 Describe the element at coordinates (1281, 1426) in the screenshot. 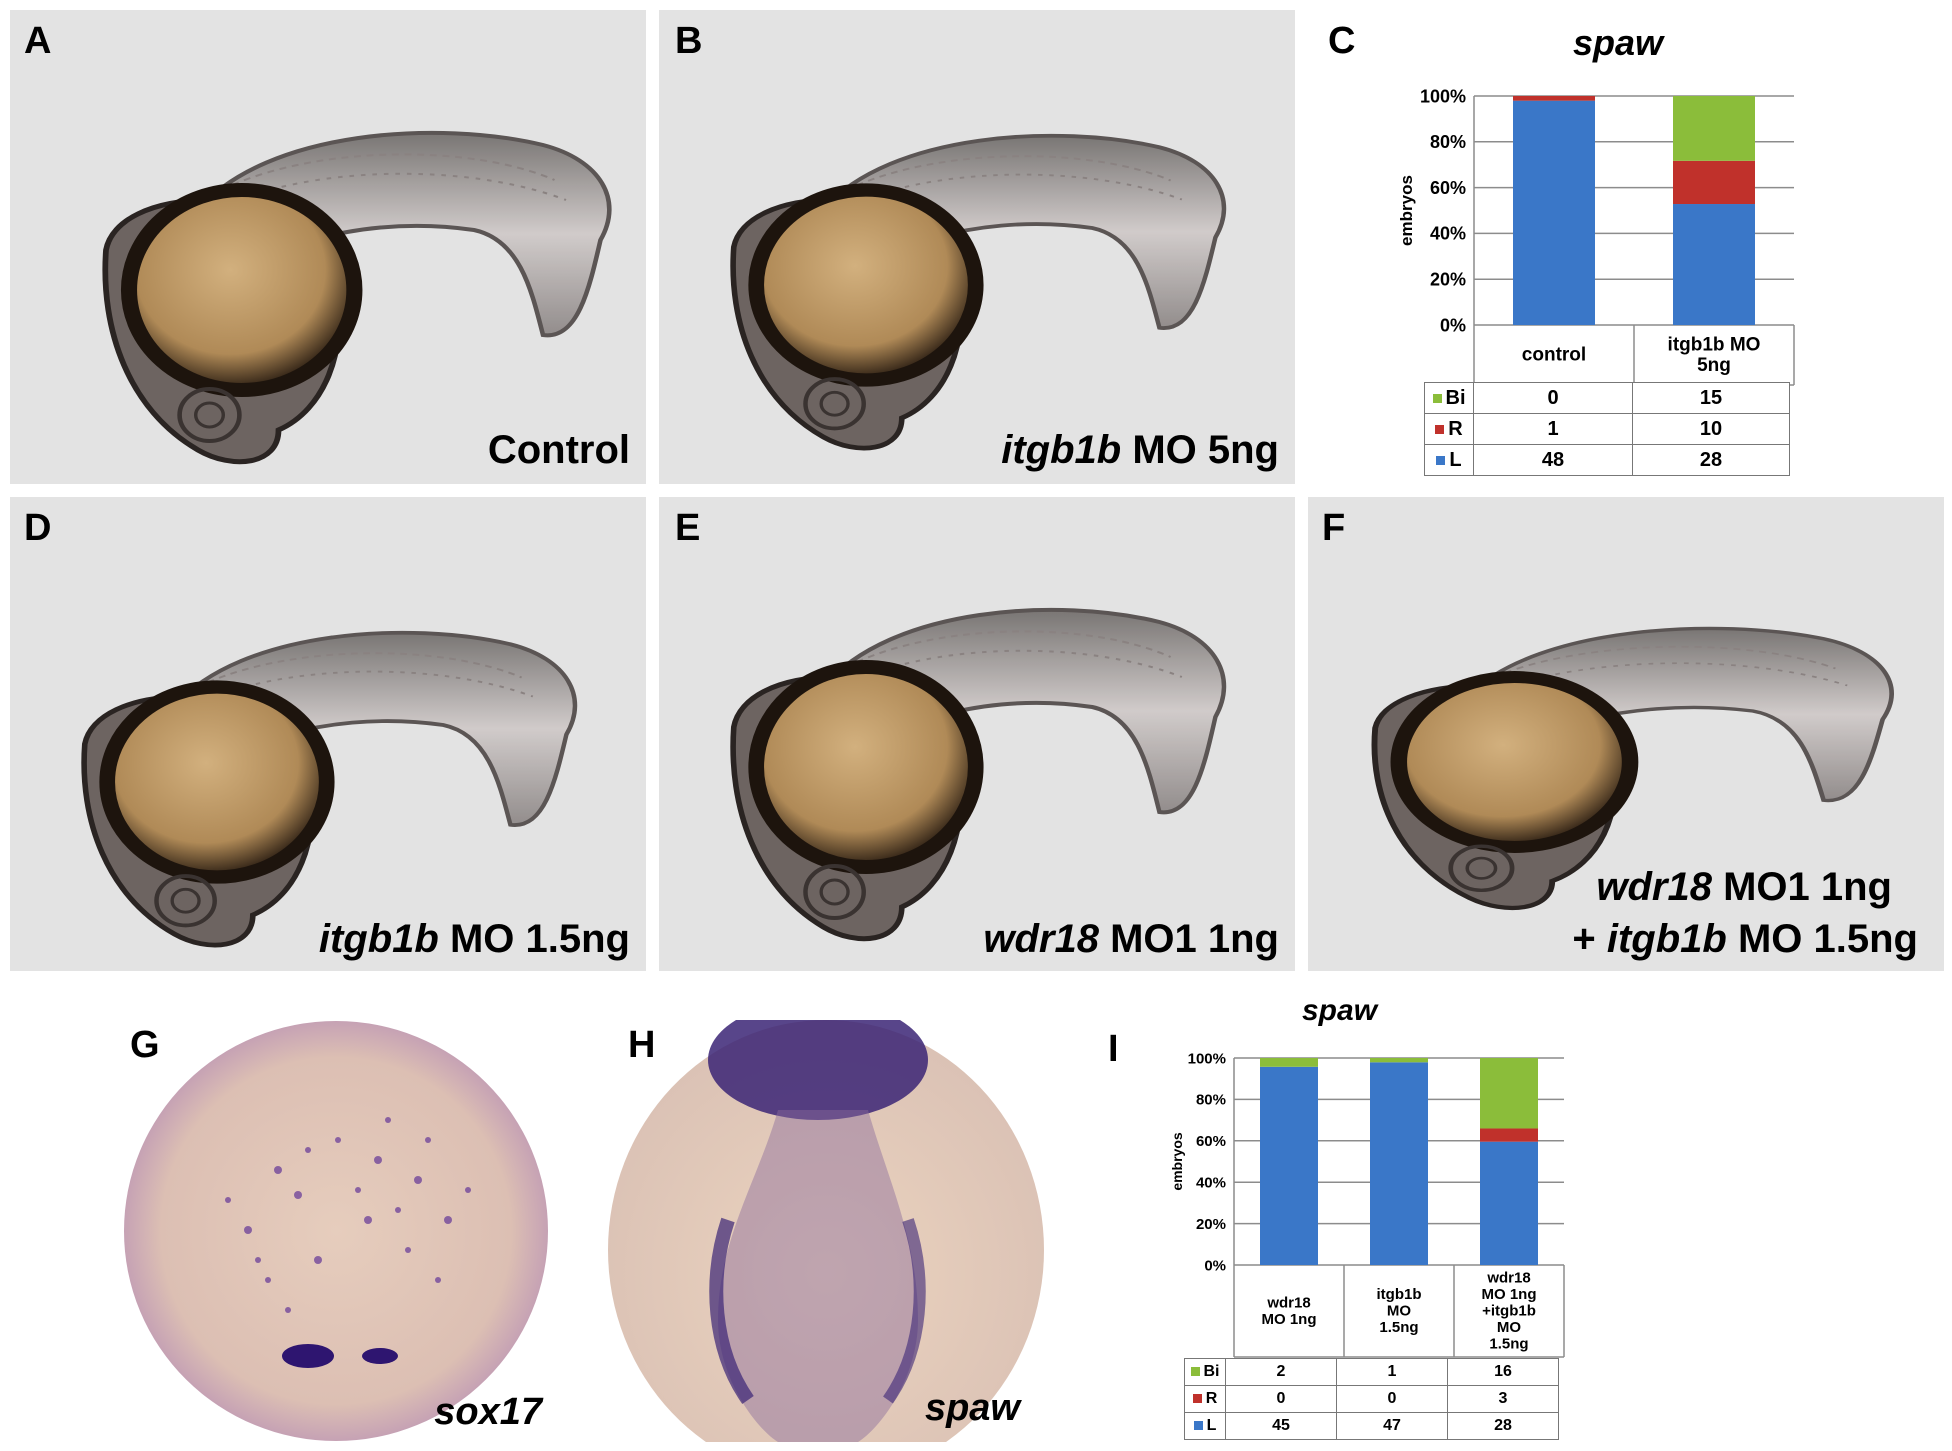

I see `legend-cell: 45` at that location.